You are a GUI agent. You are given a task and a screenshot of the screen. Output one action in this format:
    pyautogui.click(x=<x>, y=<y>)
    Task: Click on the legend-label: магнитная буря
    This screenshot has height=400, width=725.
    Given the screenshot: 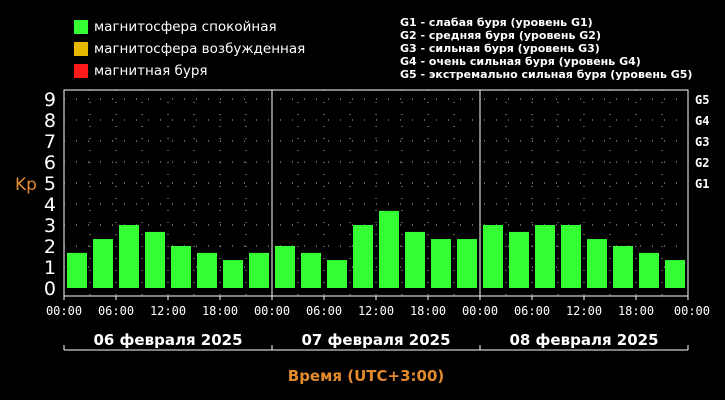 What is the action you would take?
    pyautogui.click(x=151, y=71)
    